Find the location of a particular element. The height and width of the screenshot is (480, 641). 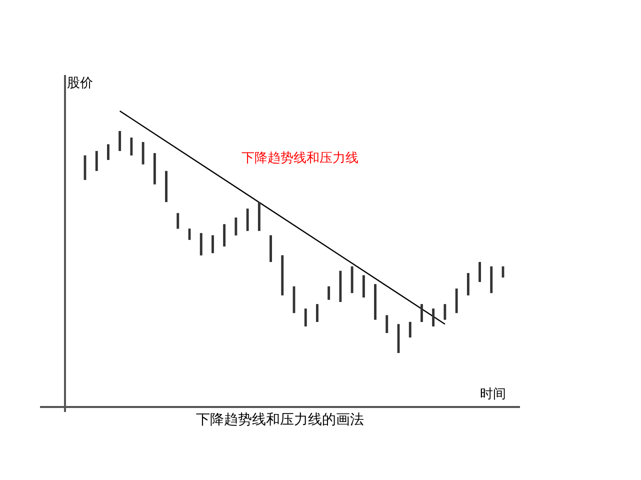

y-axis-title: 股价 is located at coordinates (80, 82).